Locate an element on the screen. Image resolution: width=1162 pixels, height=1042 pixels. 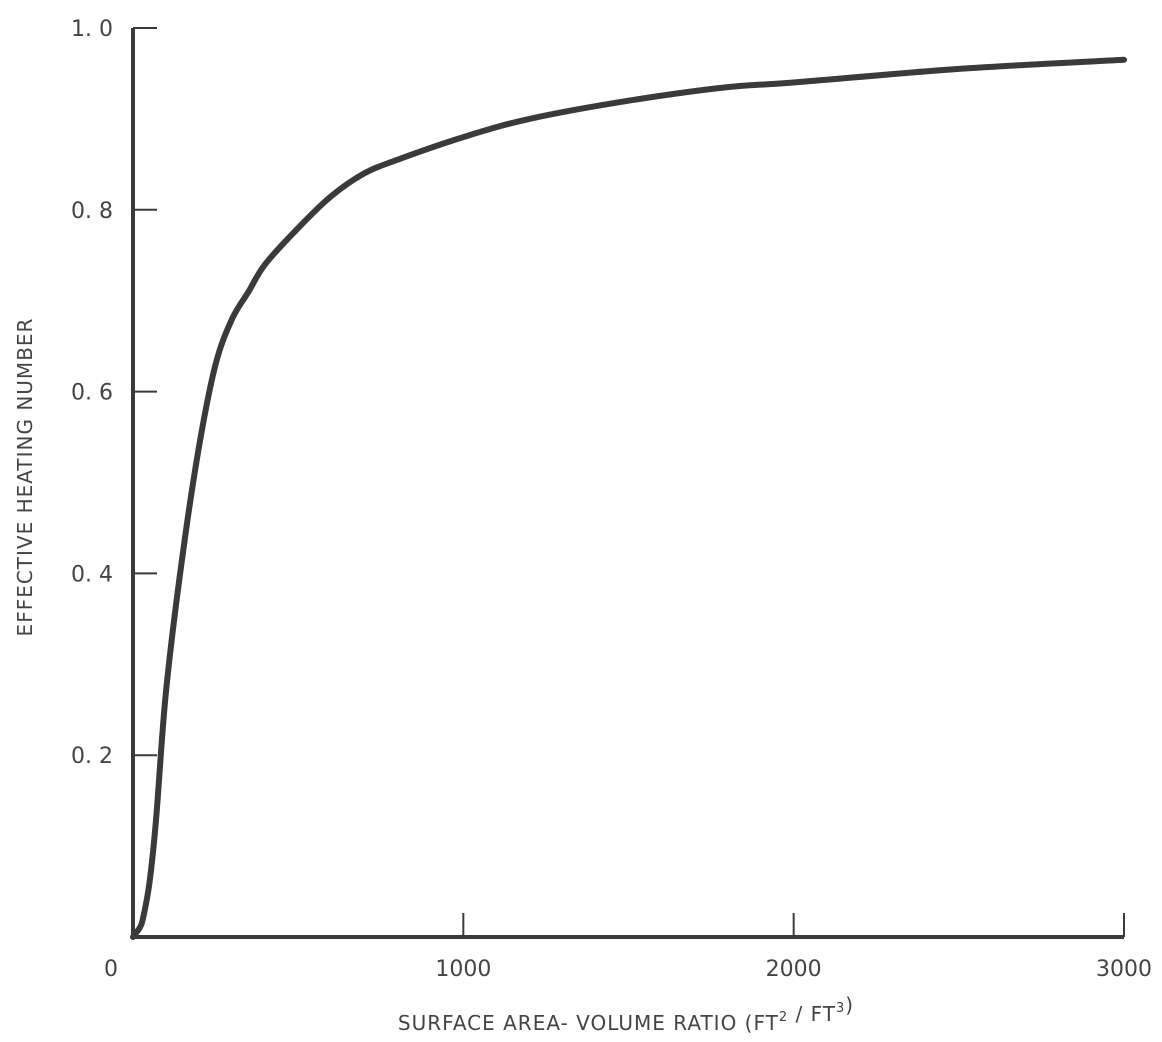
x-axis-title: SURFACE AREA- VOLUME RATIO (FT2 / FT3) is located at coordinates (626, 1014).